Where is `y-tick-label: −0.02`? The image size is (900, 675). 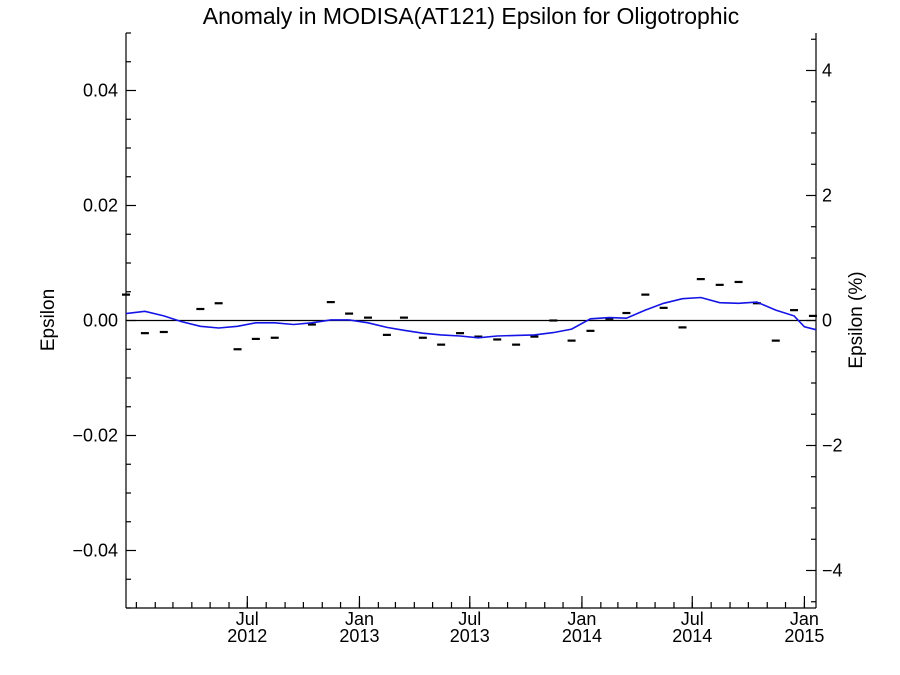 y-tick-label: −0.02 is located at coordinates (95, 436).